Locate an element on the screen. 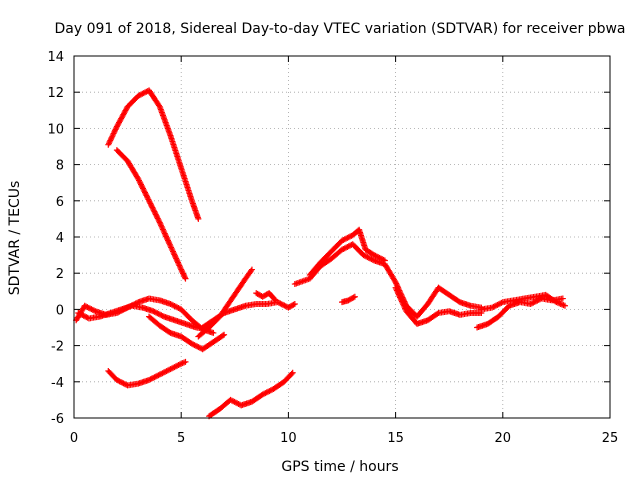 The image size is (640, 480). series-arc-high-upper is located at coordinates (153, 154).